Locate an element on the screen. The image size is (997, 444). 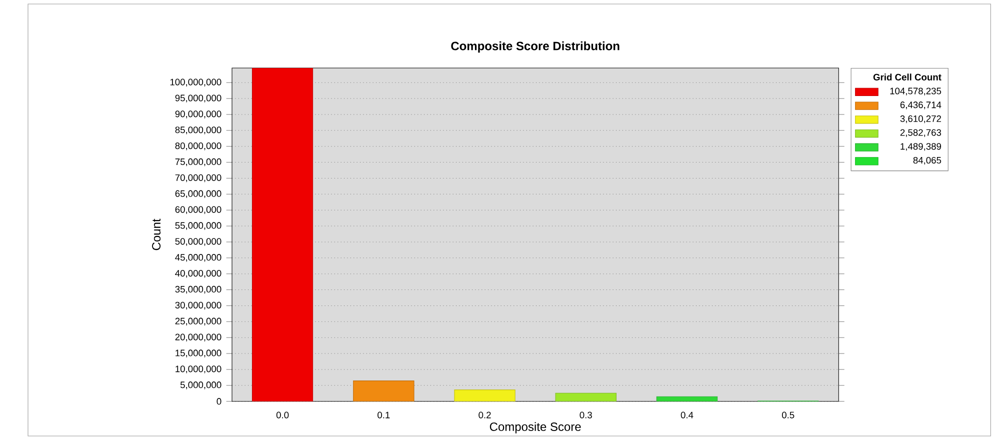
x-tick-label: 0.0 is located at coordinates (282, 415).